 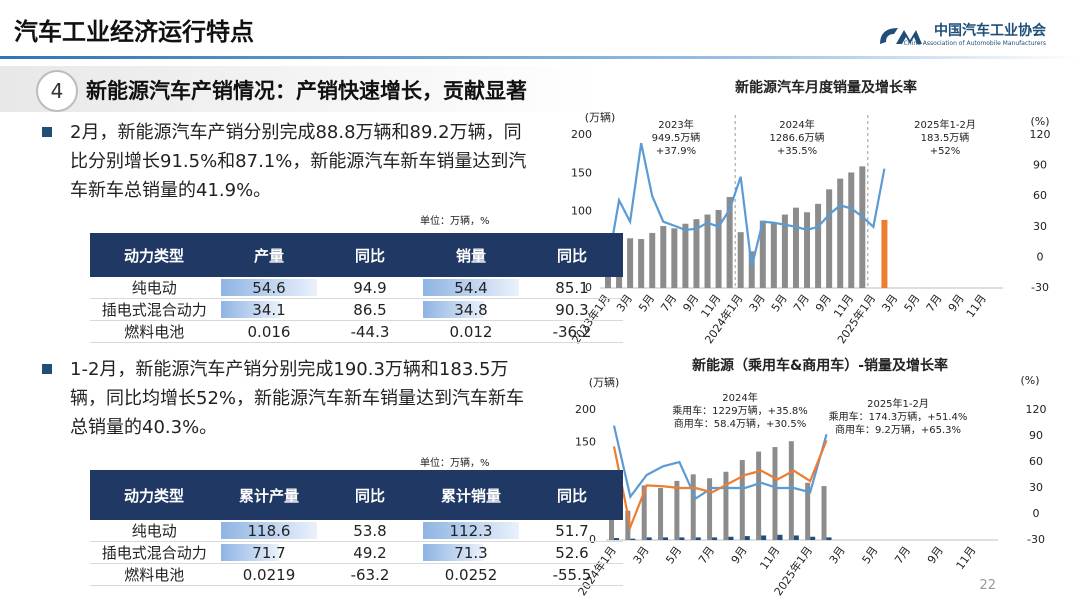 I want to click on cell-text: -44.3, so click(x=370, y=331).